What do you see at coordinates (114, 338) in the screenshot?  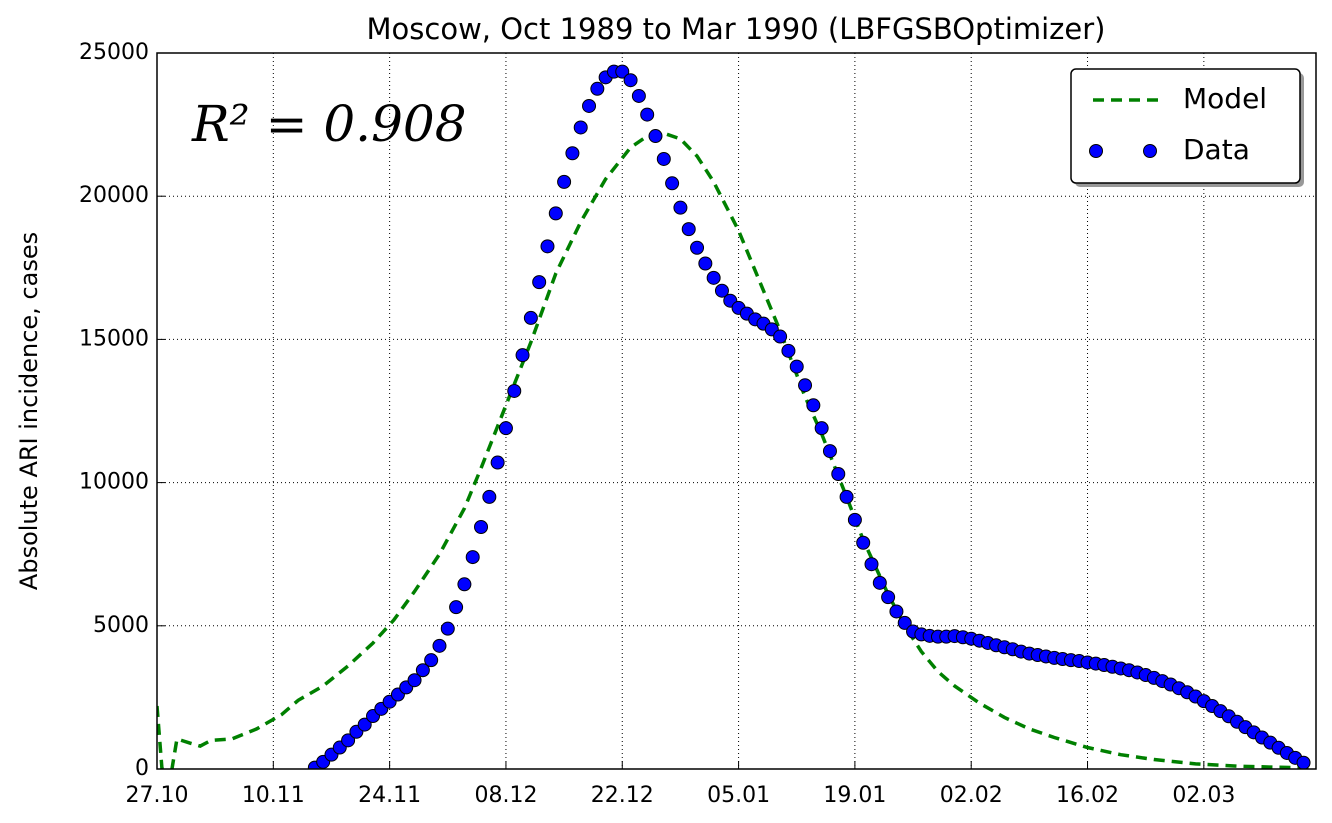 I see `y-tick-label: 15000` at bounding box center [114, 338].